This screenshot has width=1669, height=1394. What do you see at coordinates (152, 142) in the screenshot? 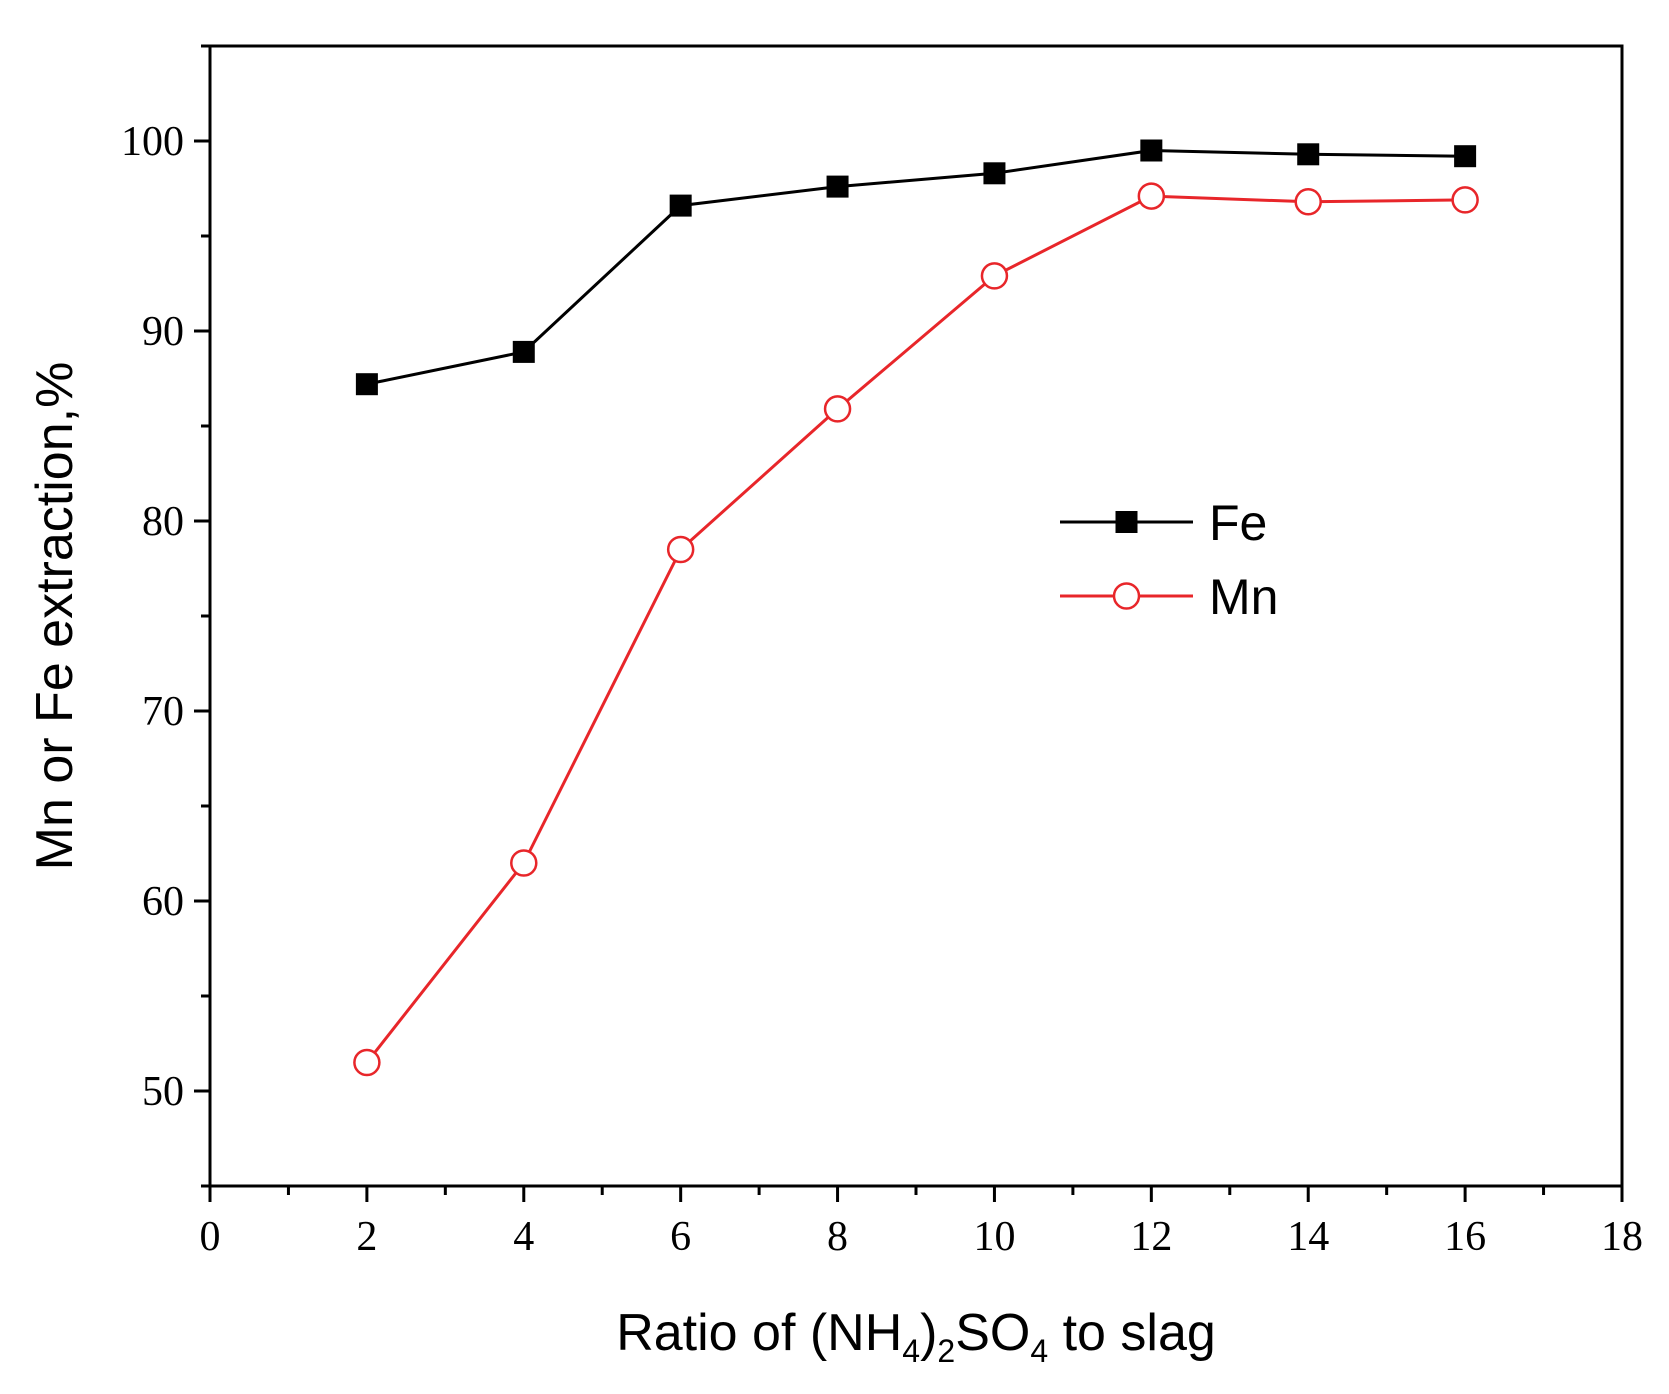
I see `y-tick-label: 100` at bounding box center [152, 142].